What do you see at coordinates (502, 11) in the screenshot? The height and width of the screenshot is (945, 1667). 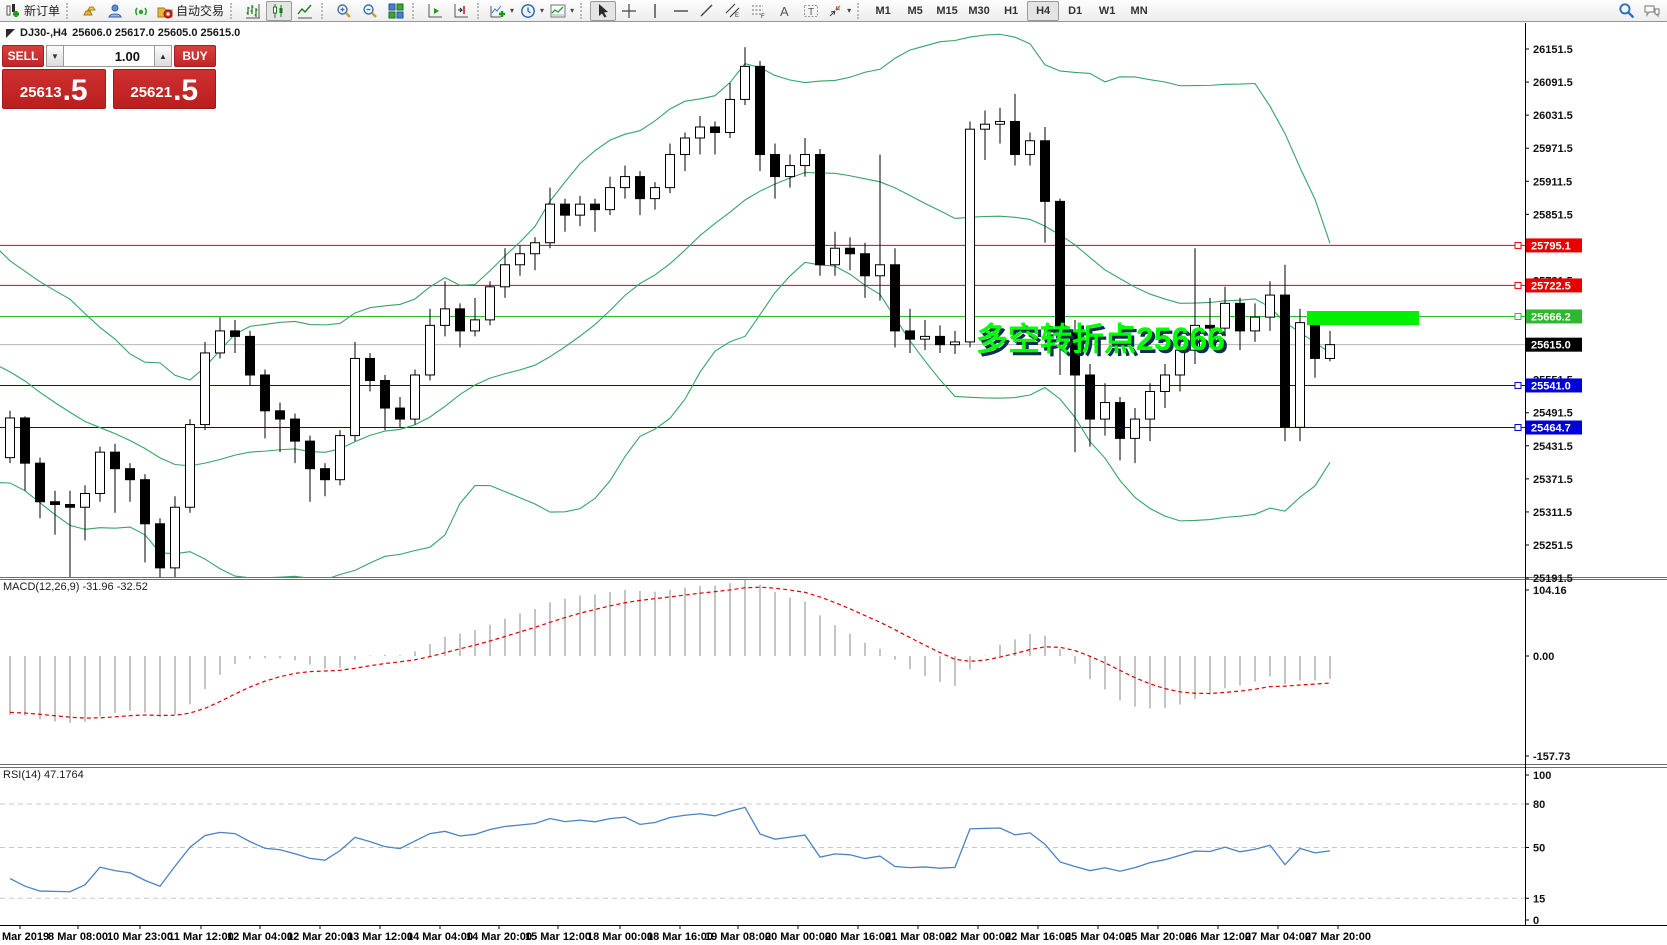 I see `indicators-button: ▾` at bounding box center [502, 11].